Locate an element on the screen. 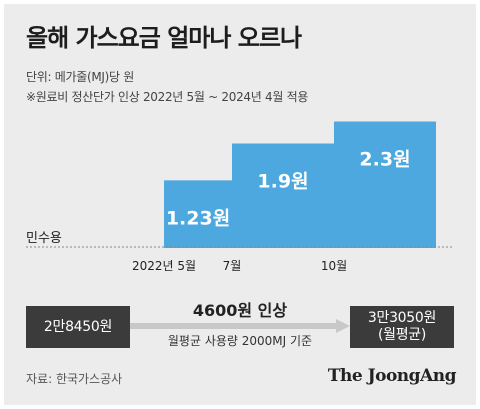  price-after-box: 3만3050원 (월평균) is located at coordinates (402, 327).